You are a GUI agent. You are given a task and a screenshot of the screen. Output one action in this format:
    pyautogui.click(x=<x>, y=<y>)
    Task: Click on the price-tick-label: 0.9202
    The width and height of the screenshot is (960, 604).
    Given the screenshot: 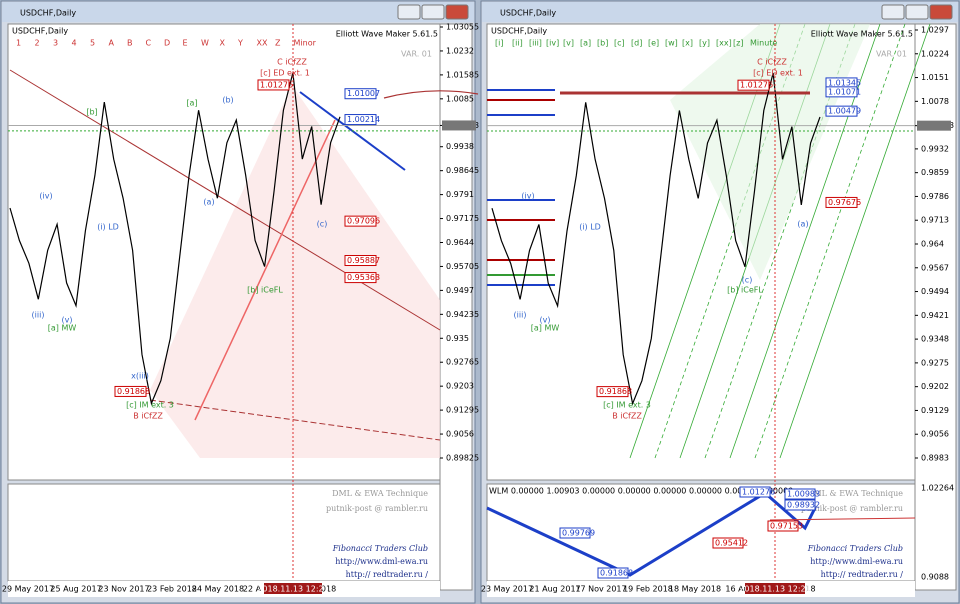 What is the action you would take?
    pyautogui.click(x=935, y=386)
    